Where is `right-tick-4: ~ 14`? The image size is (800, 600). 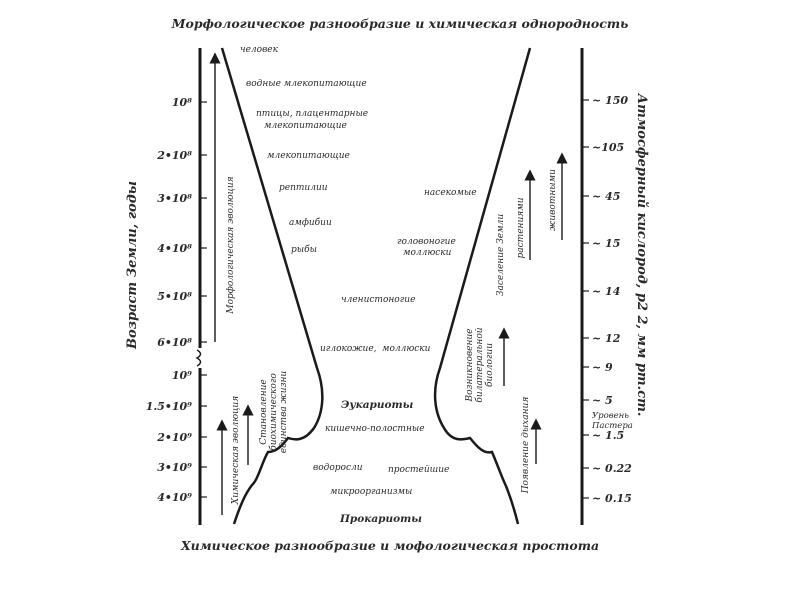 right-tick-4: ~ 14 is located at coordinates (606, 291).